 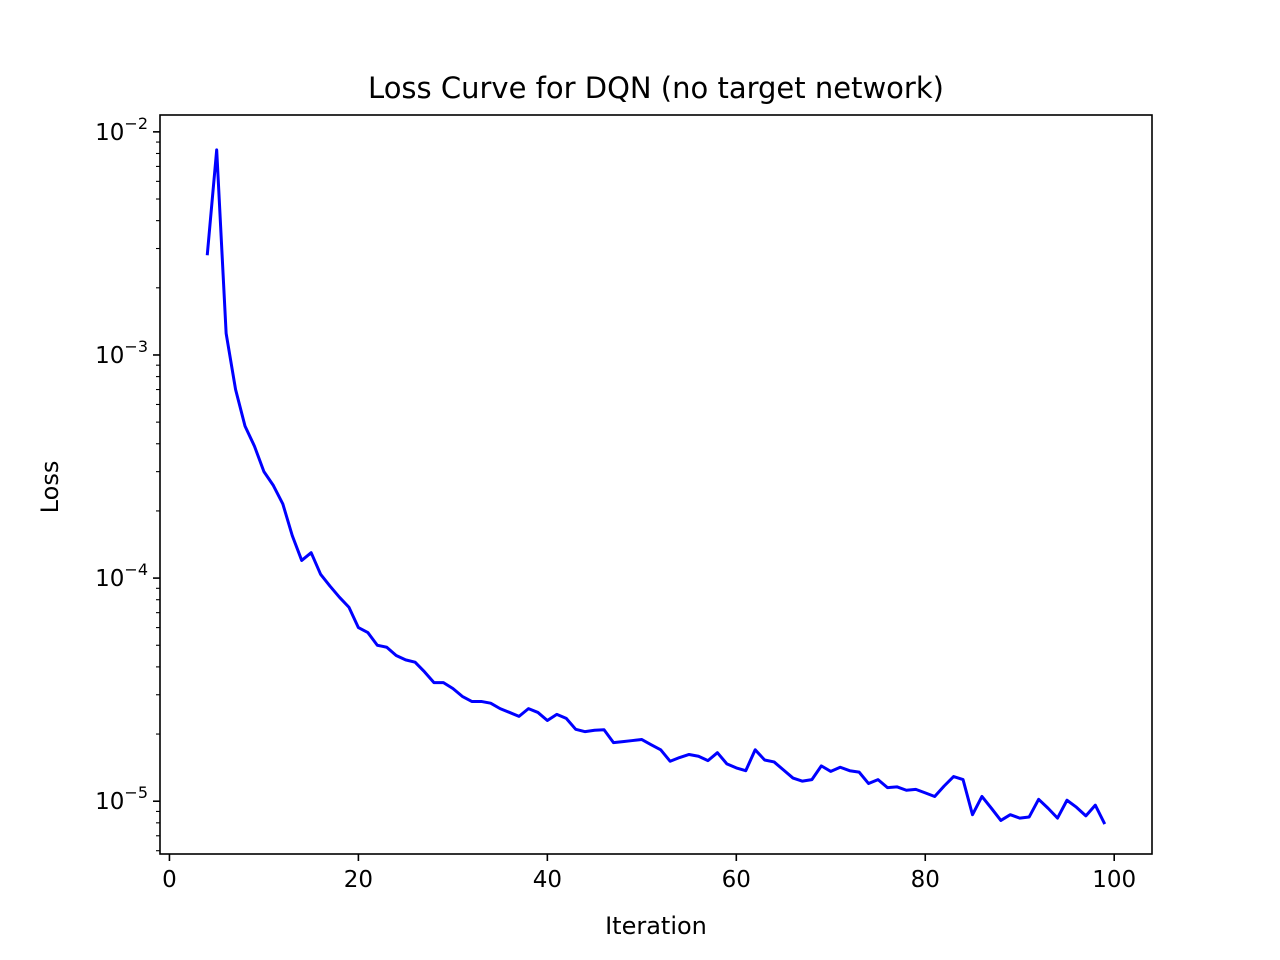 What do you see at coordinates (50, 487) in the screenshot?
I see `y-axis-label: Loss` at bounding box center [50, 487].